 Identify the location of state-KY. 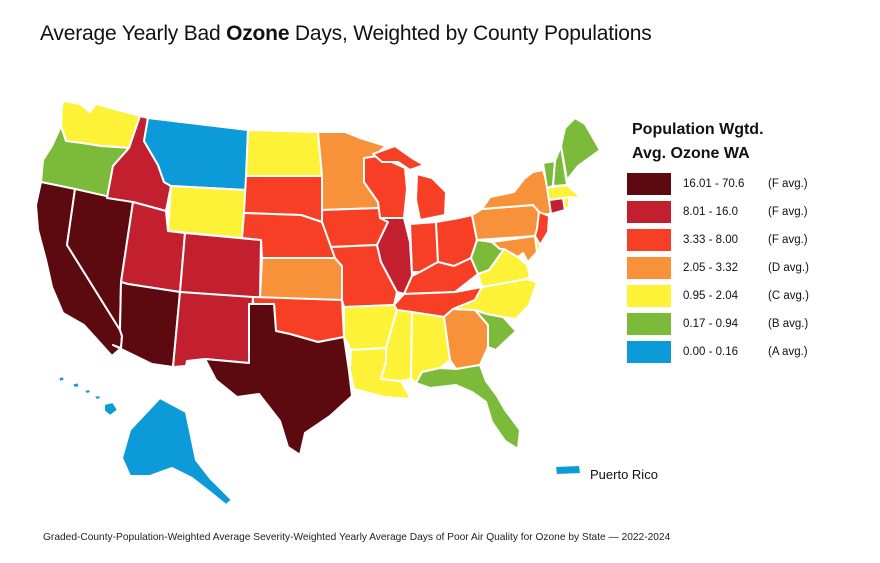
(441, 276).